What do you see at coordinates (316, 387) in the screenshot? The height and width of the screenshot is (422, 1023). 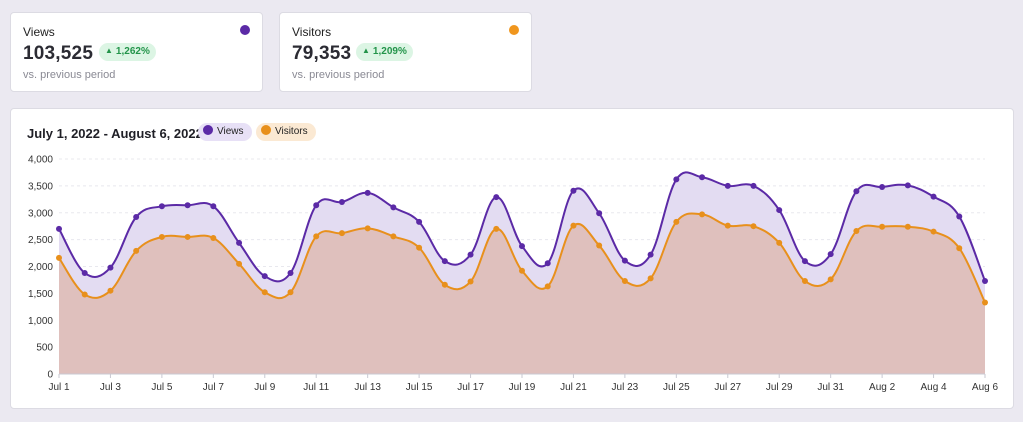 I see `x-tick-label: Jul 11` at bounding box center [316, 387].